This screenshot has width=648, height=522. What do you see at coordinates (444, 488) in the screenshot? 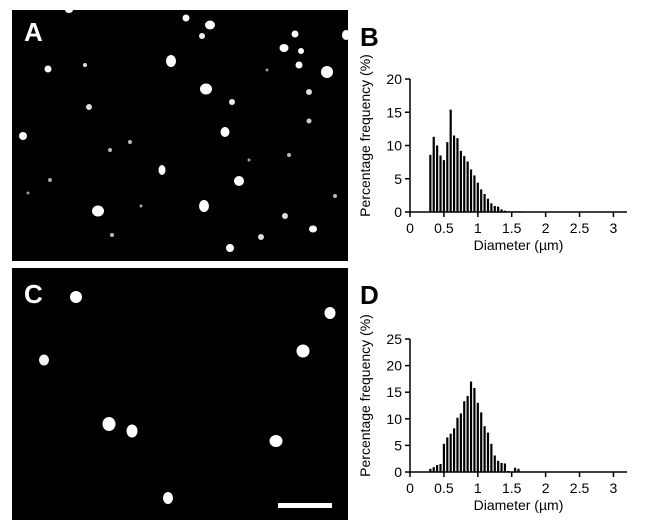
I see `x-tick-label: 0.5` at bounding box center [444, 488].